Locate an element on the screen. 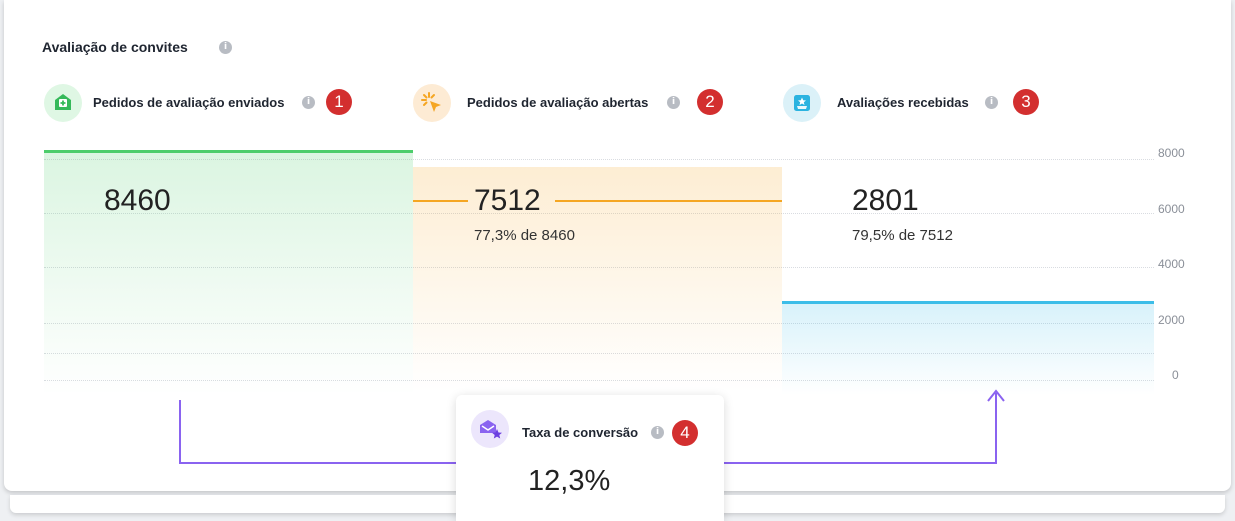 Image resolution: width=1235 pixels, height=521 pixels. step-badge: 3 is located at coordinates (1026, 102).